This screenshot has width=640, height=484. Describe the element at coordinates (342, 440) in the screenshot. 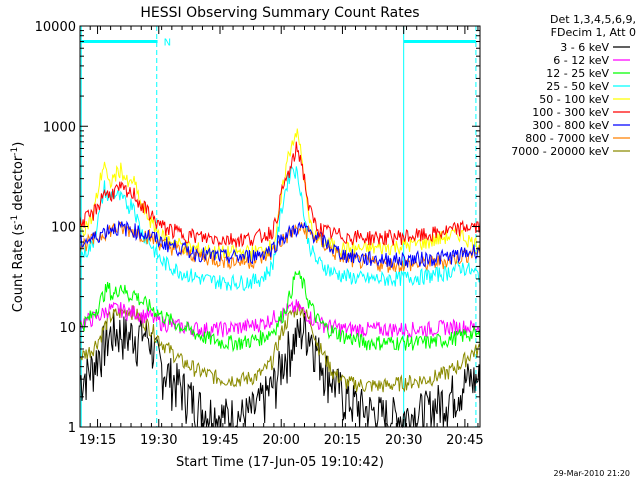

I see `x-tick-label: 20:15` at that location.